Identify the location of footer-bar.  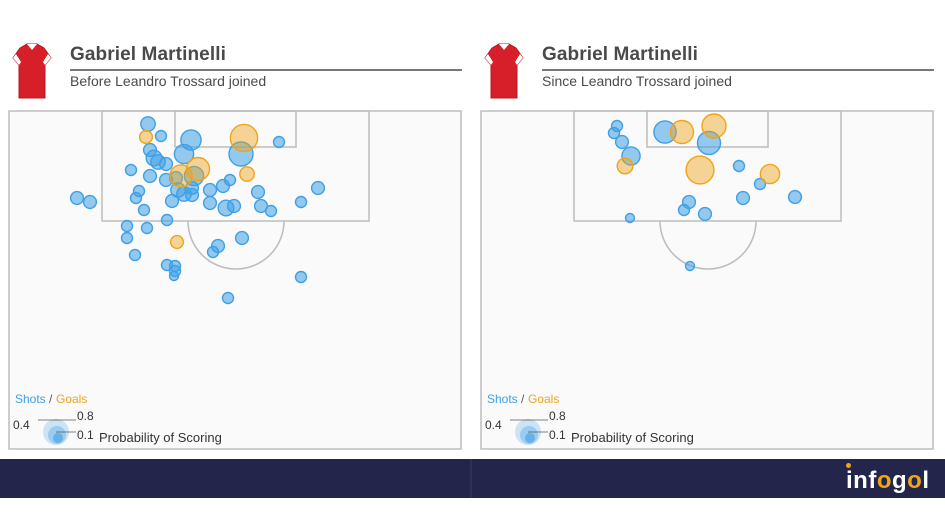
(472, 478).